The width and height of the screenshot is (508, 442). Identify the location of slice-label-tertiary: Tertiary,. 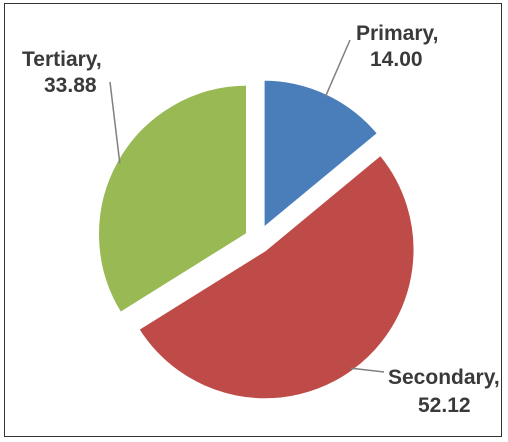
(62, 59).